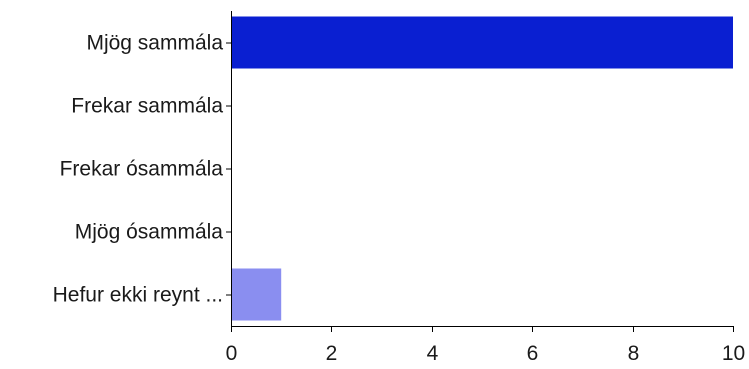  What do you see at coordinates (232, 353) in the screenshot?
I see `x-tick-label: 0` at bounding box center [232, 353].